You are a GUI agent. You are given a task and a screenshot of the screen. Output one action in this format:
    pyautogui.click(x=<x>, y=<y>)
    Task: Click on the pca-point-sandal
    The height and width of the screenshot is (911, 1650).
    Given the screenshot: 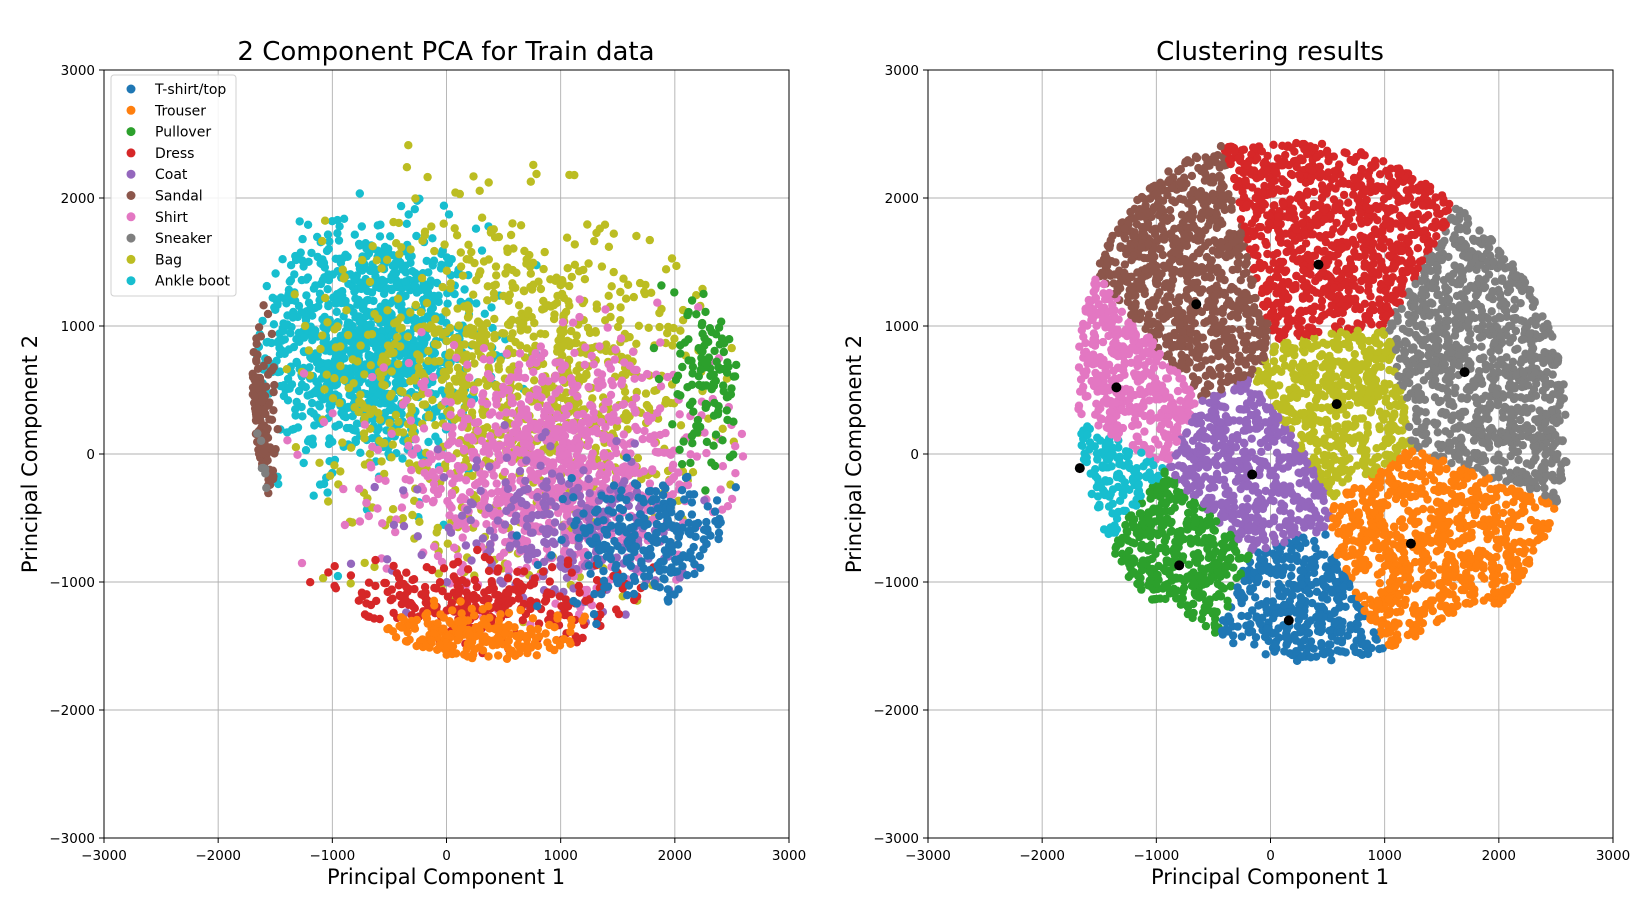 What is the action you would take?
    pyautogui.click(x=272, y=334)
    